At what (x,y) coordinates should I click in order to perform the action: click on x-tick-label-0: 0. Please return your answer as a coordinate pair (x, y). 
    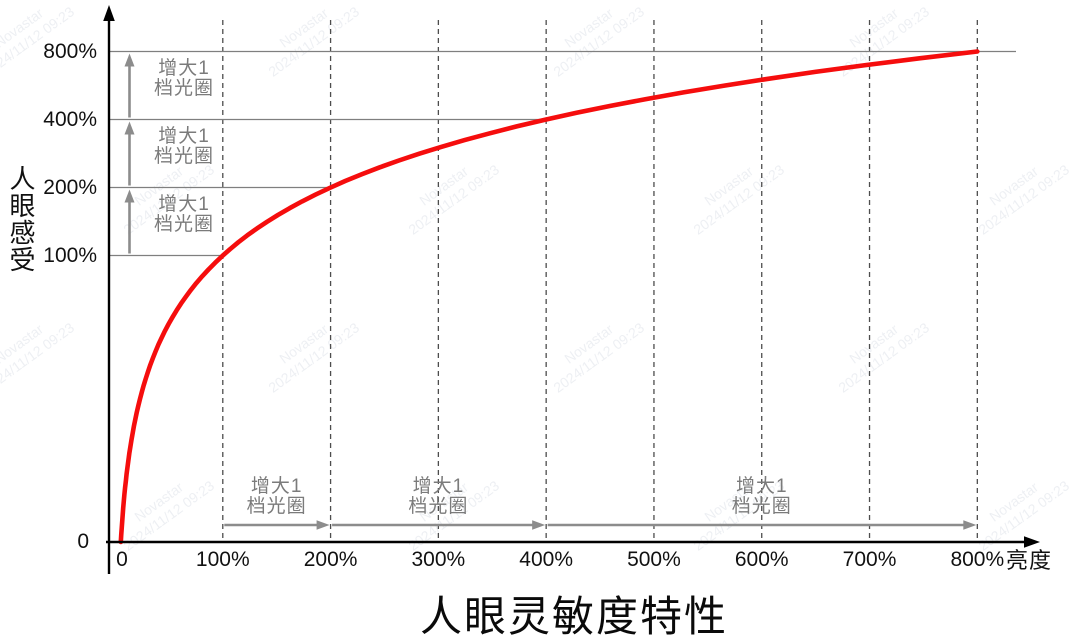
    Looking at the image, I should click on (122, 559).